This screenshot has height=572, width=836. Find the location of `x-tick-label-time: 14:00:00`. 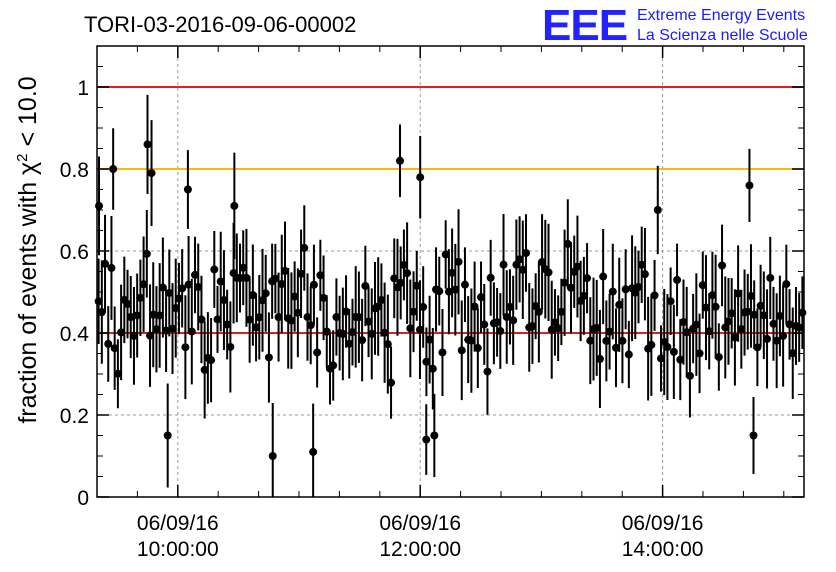

x-tick-label-time: 14:00:00 is located at coordinates (663, 549).